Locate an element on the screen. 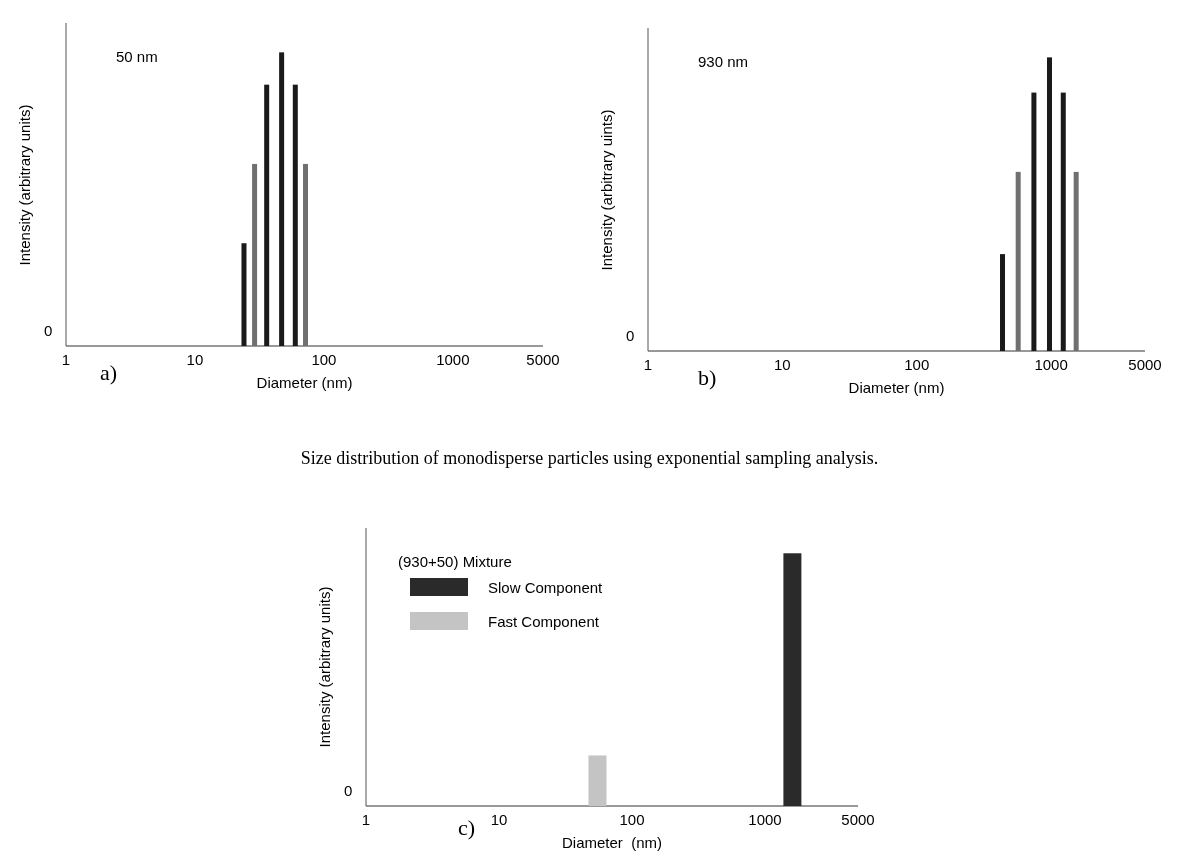 Image resolution: width=1179 pixels, height=858 pixels. y-axis-title: Intensity (arbitrary uints) is located at coordinates (606, 189).